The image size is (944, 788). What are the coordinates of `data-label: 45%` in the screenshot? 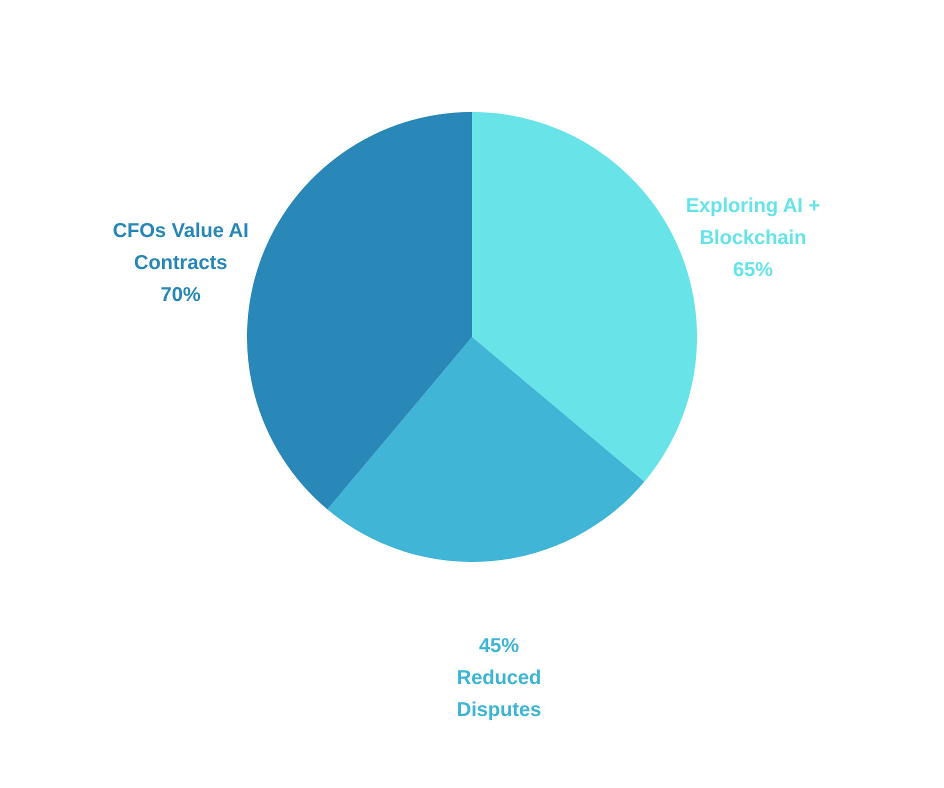 It's located at (499, 645).